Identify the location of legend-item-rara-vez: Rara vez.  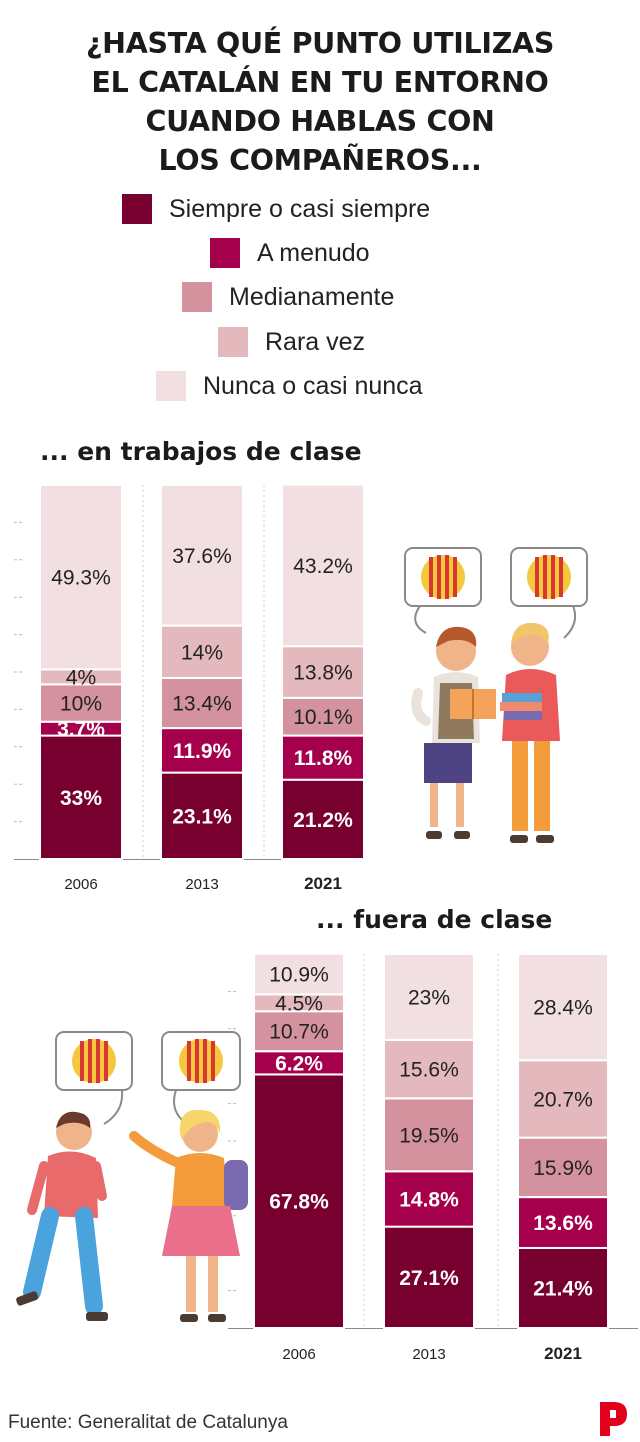
(291, 342).